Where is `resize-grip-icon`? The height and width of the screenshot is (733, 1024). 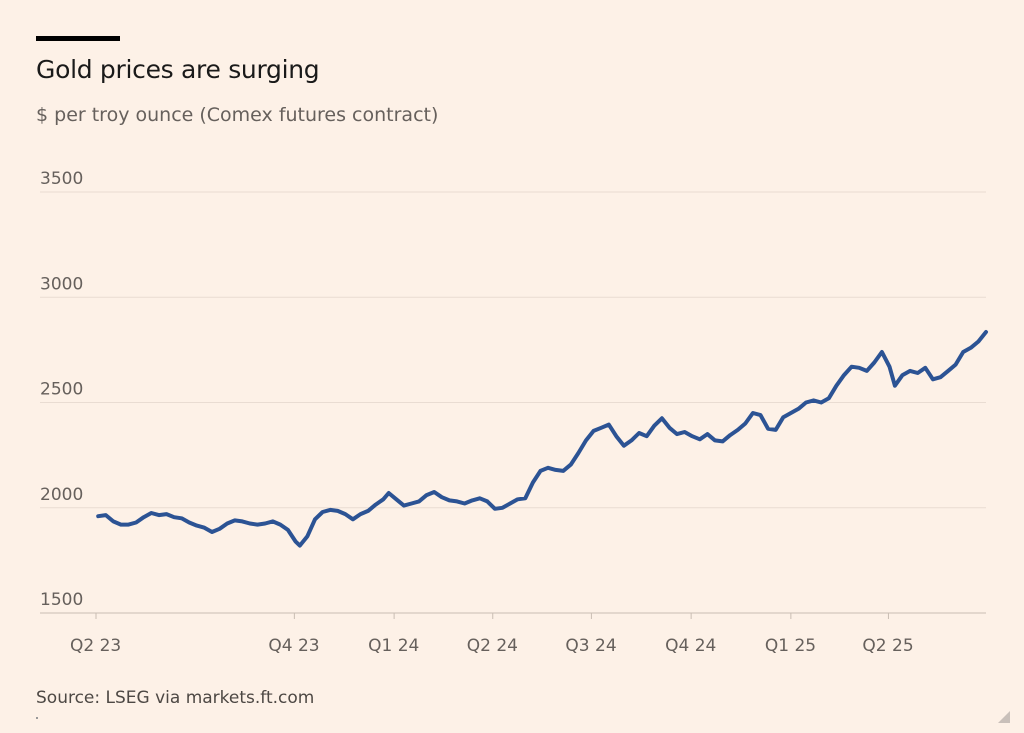 resize-grip-icon is located at coordinates (1004, 717).